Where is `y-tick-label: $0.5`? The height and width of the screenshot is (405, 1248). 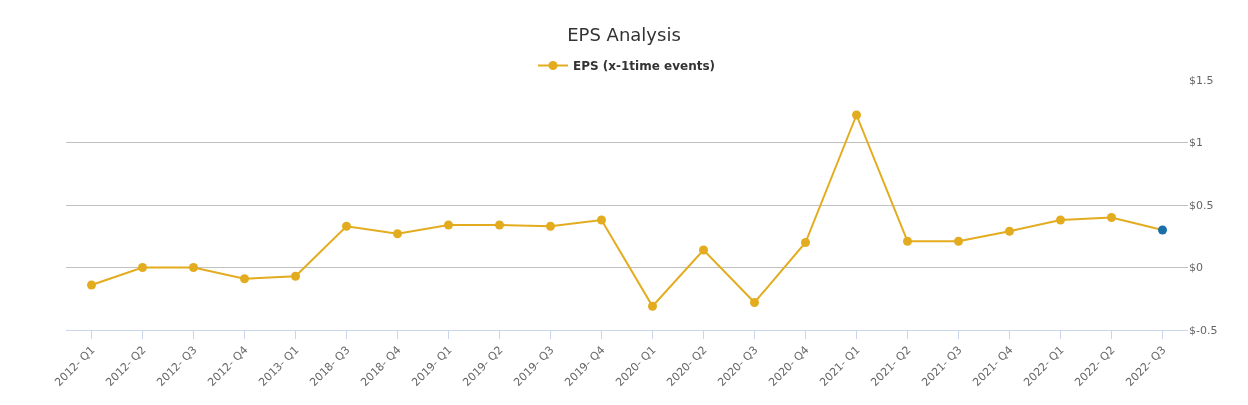
y-tick-label: $0.5 is located at coordinates (1201, 205).